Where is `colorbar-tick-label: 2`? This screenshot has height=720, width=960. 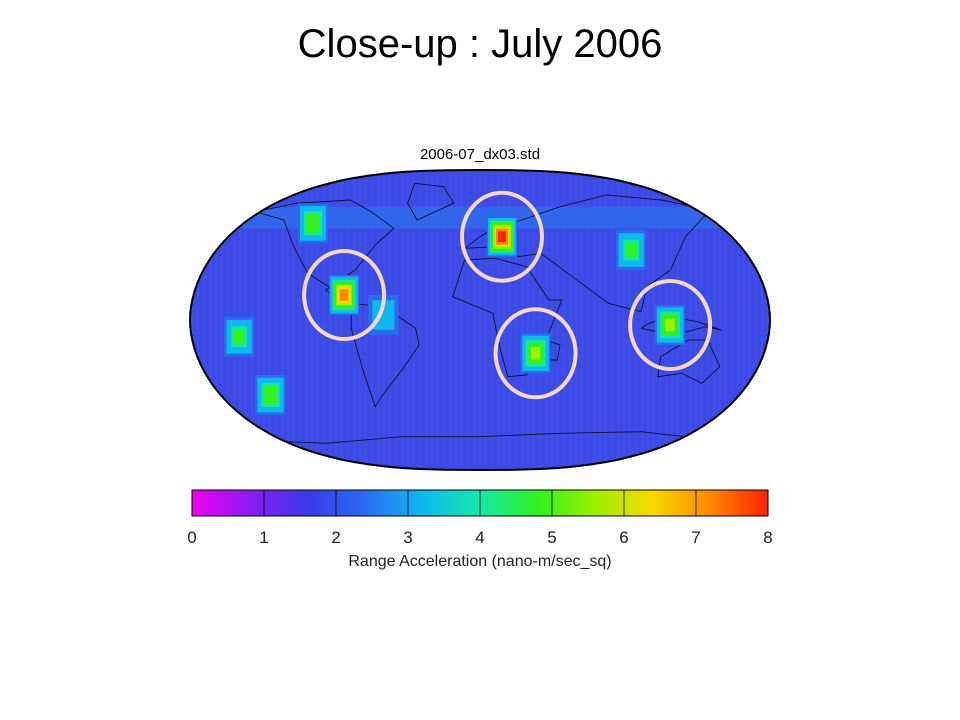 colorbar-tick-label: 2 is located at coordinates (335, 537).